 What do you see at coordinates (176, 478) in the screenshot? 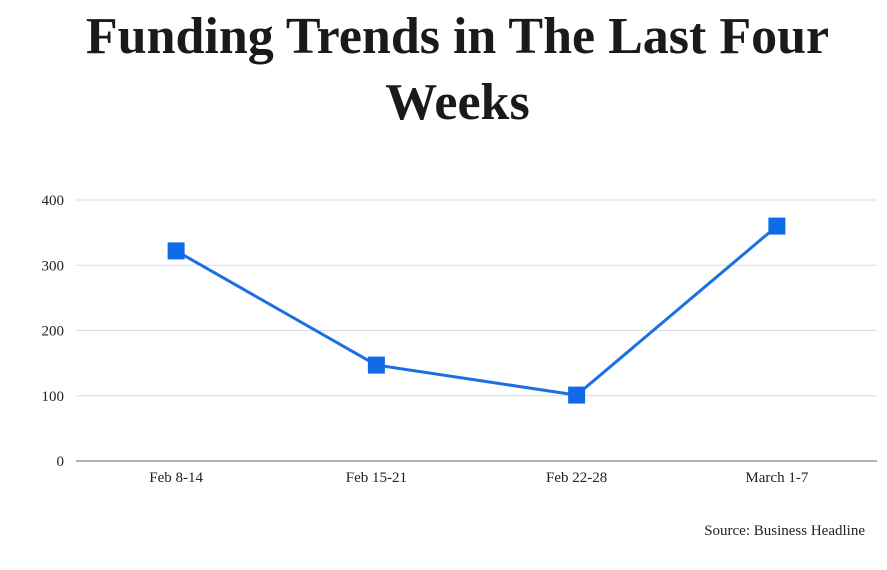
I see `x-tick-label: Feb 8-14` at bounding box center [176, 478].